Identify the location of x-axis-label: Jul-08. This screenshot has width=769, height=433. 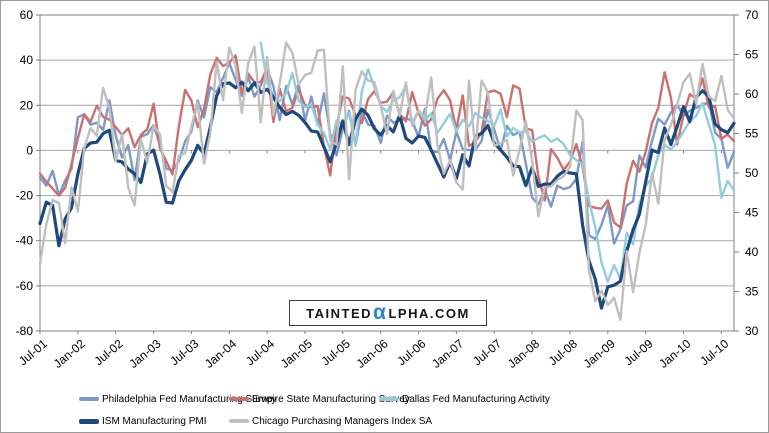
(563, 352).